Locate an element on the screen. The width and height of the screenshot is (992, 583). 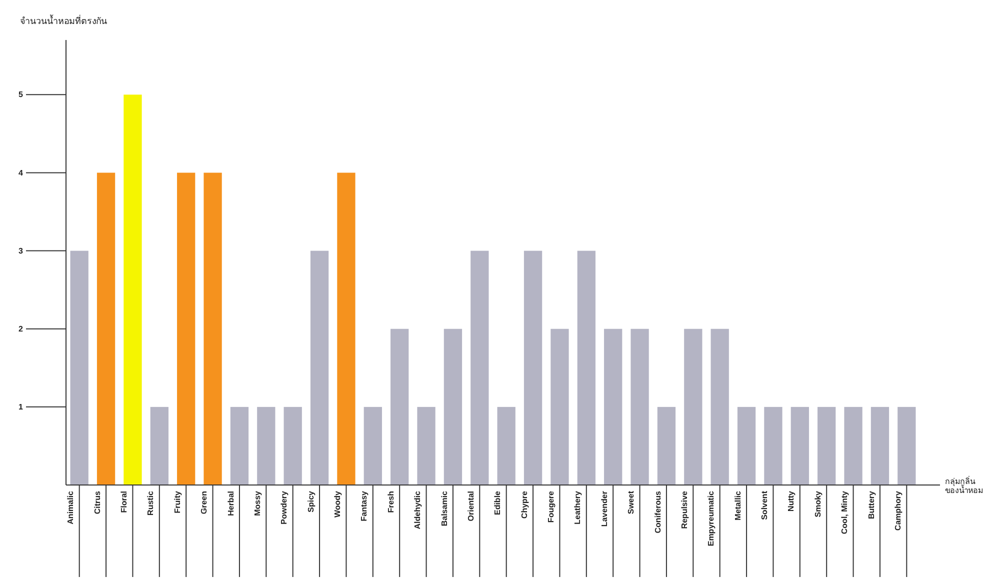
x-tick-label: Rustic is located at coordinates (151, 503).